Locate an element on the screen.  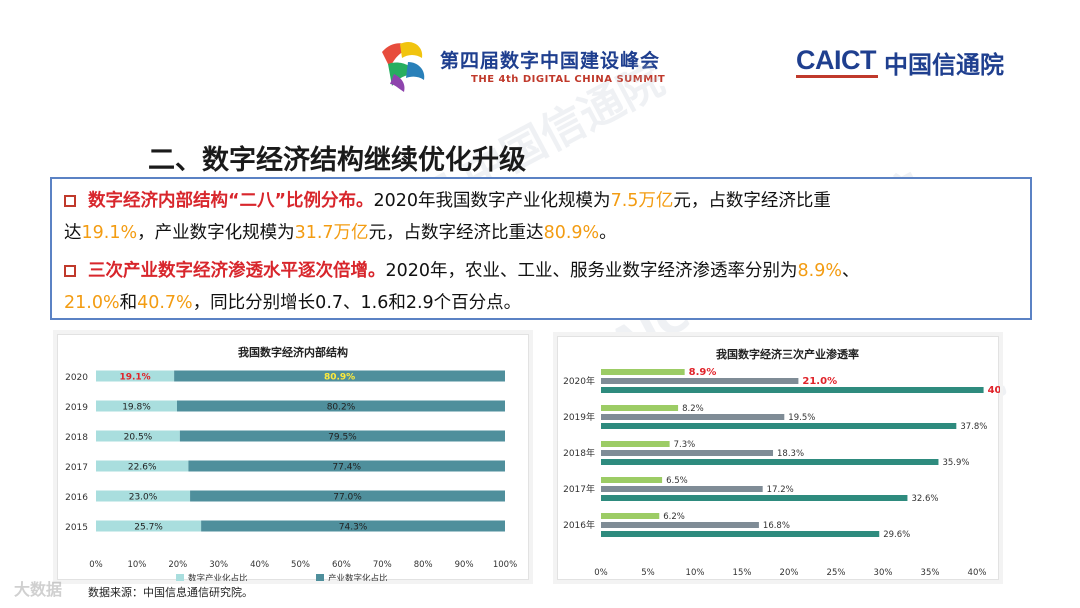
bullet-2-line2: 21.0%和40.7%，同比分别增长0.7、1.6和2.9个百分点。 is located at coordinates (292, 303).